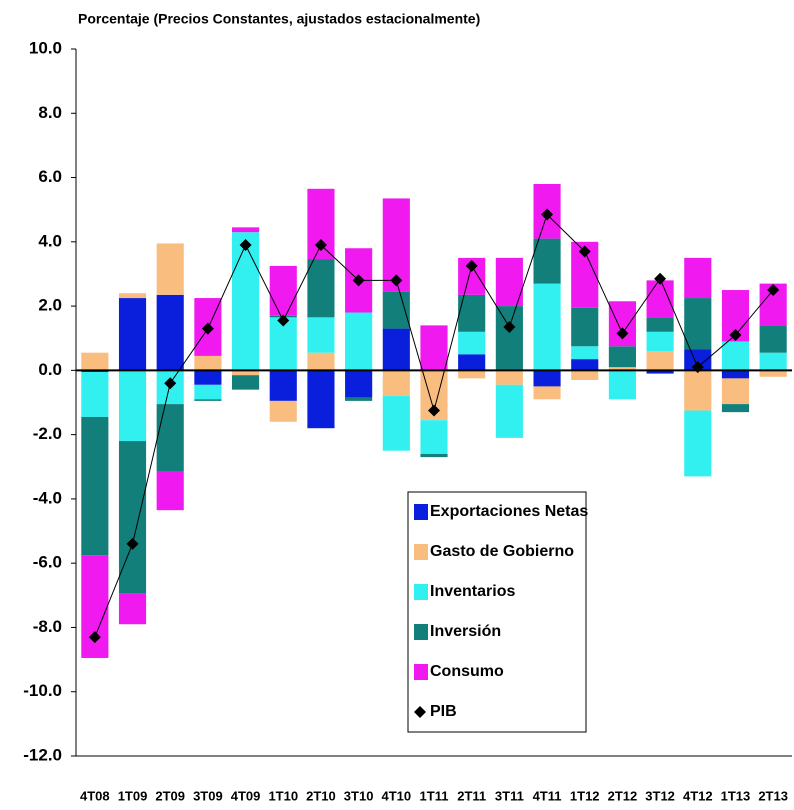 The width and height of the screenshot is (794, 810). What do you see at coordinates (42, 754) in the screenshot?
I see `y-tick-label: -12.0` at bounding box center [42, 754].